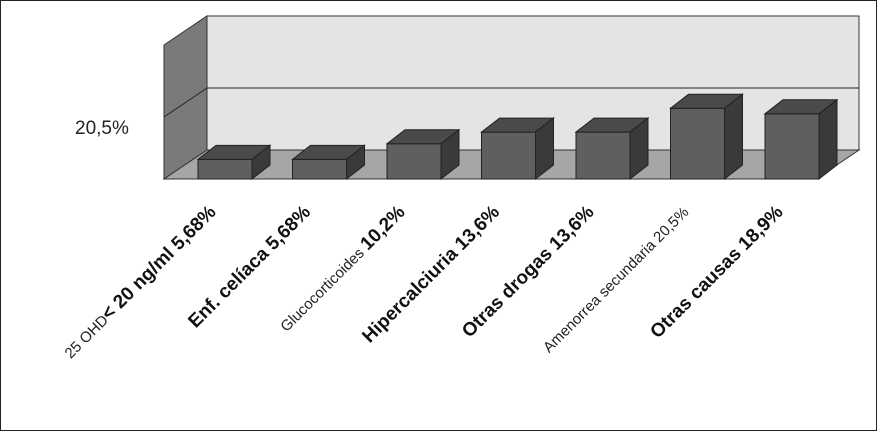 This screenshot has height=431, width=877. I want to click on y-axis: 20,5%, so click(102, 128).